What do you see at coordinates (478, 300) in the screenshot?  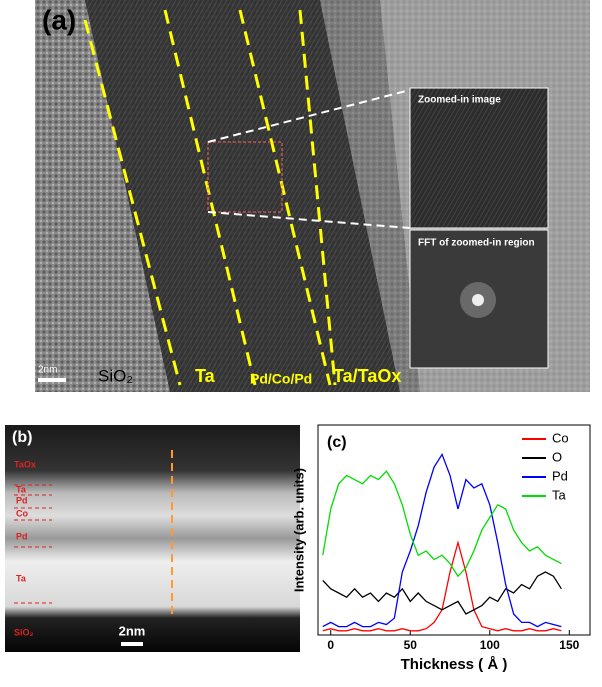 I see `fft-spot` at bounding box center [478, 300].